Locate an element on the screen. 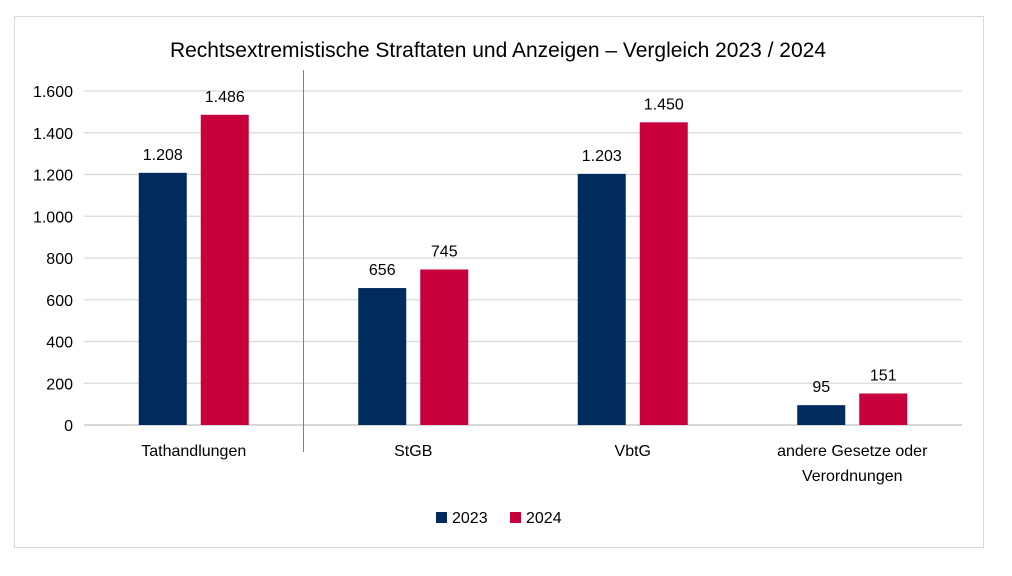 The image size is (1012, 576). legend-swatch-2023 is located at coordinates (441, 517).